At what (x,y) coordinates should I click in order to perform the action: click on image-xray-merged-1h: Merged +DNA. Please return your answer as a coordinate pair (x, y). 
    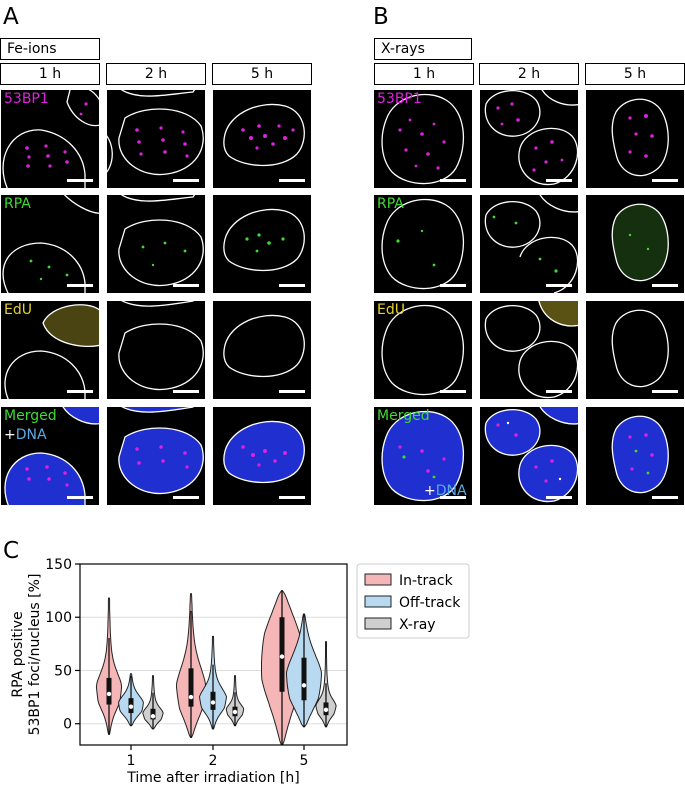
    Looking at the image, I should click on (423, 456).